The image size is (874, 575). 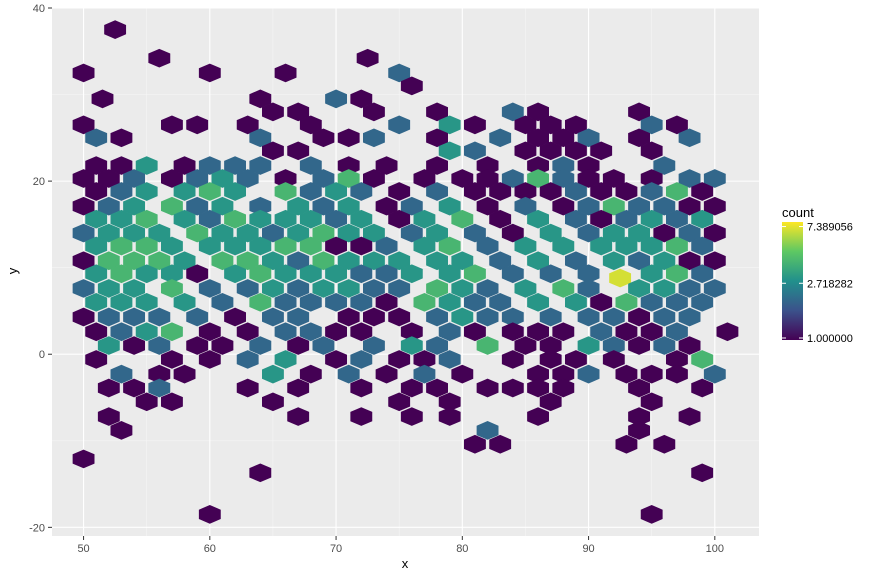 I want to click on y-axis-ticks: -20 0 20 40, so click(x=40, y=268).